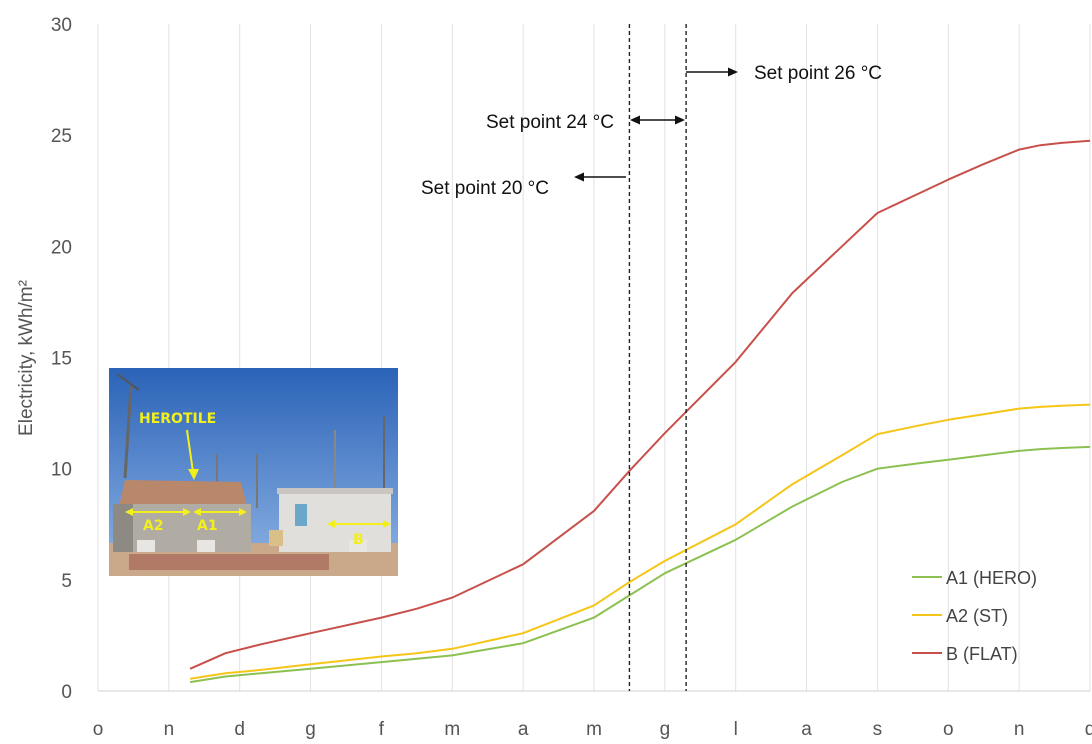 This screenshot has height=744, width=1092. Describe the element at coordinates (190, 451) in the screenshot. I see `inset-herotile-pointer` at that location.